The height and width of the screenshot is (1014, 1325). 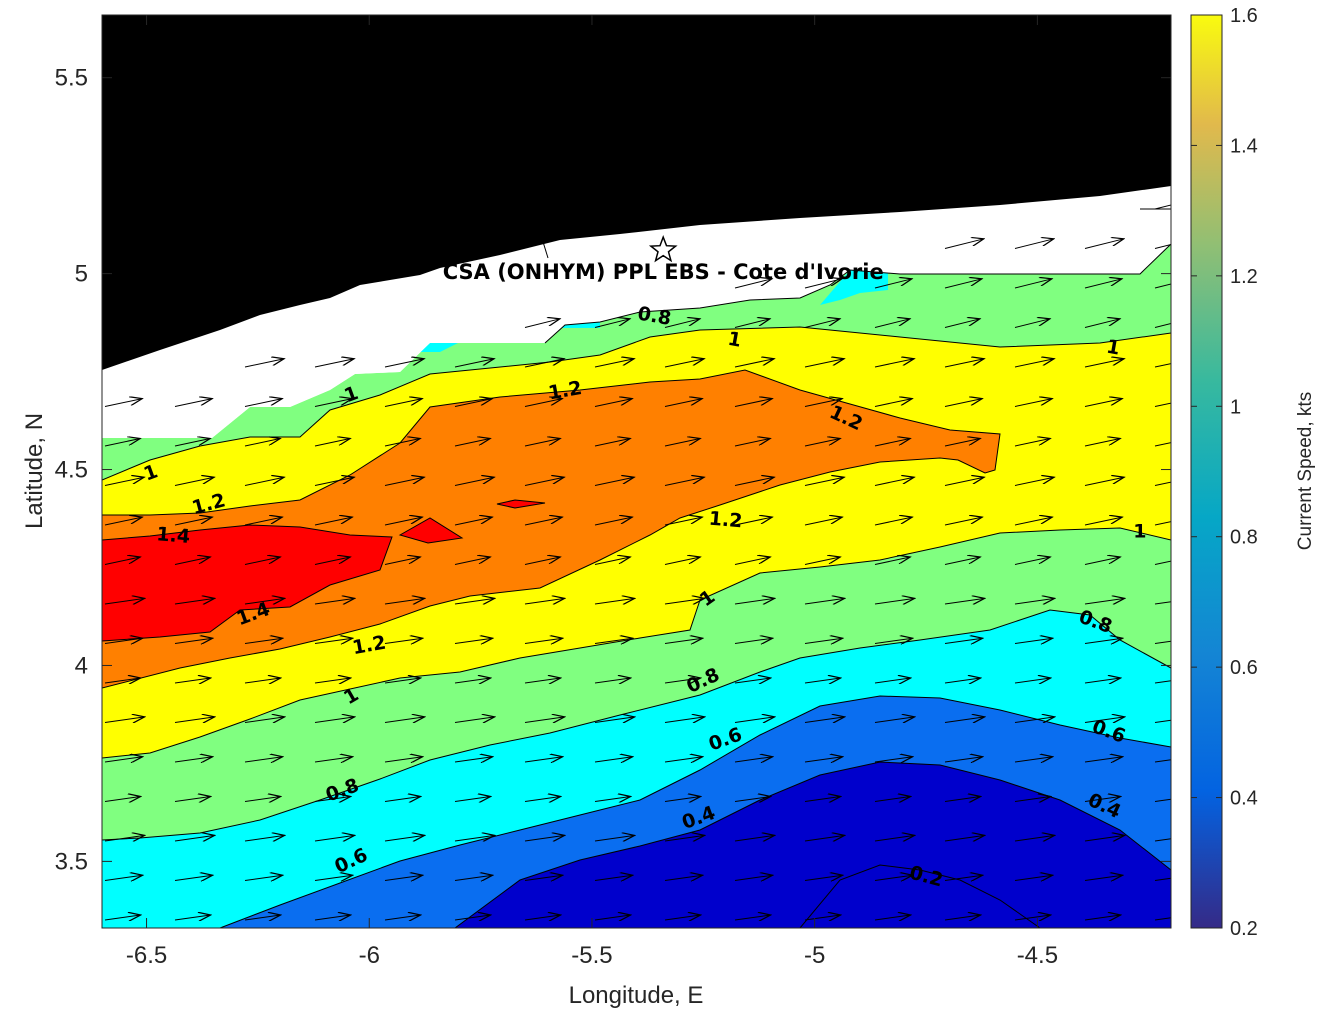 What do you see at coordinates (521, 504) in the screenshot?
I see `contour-line-1.4-island-2` at bounding box center [521, 504].